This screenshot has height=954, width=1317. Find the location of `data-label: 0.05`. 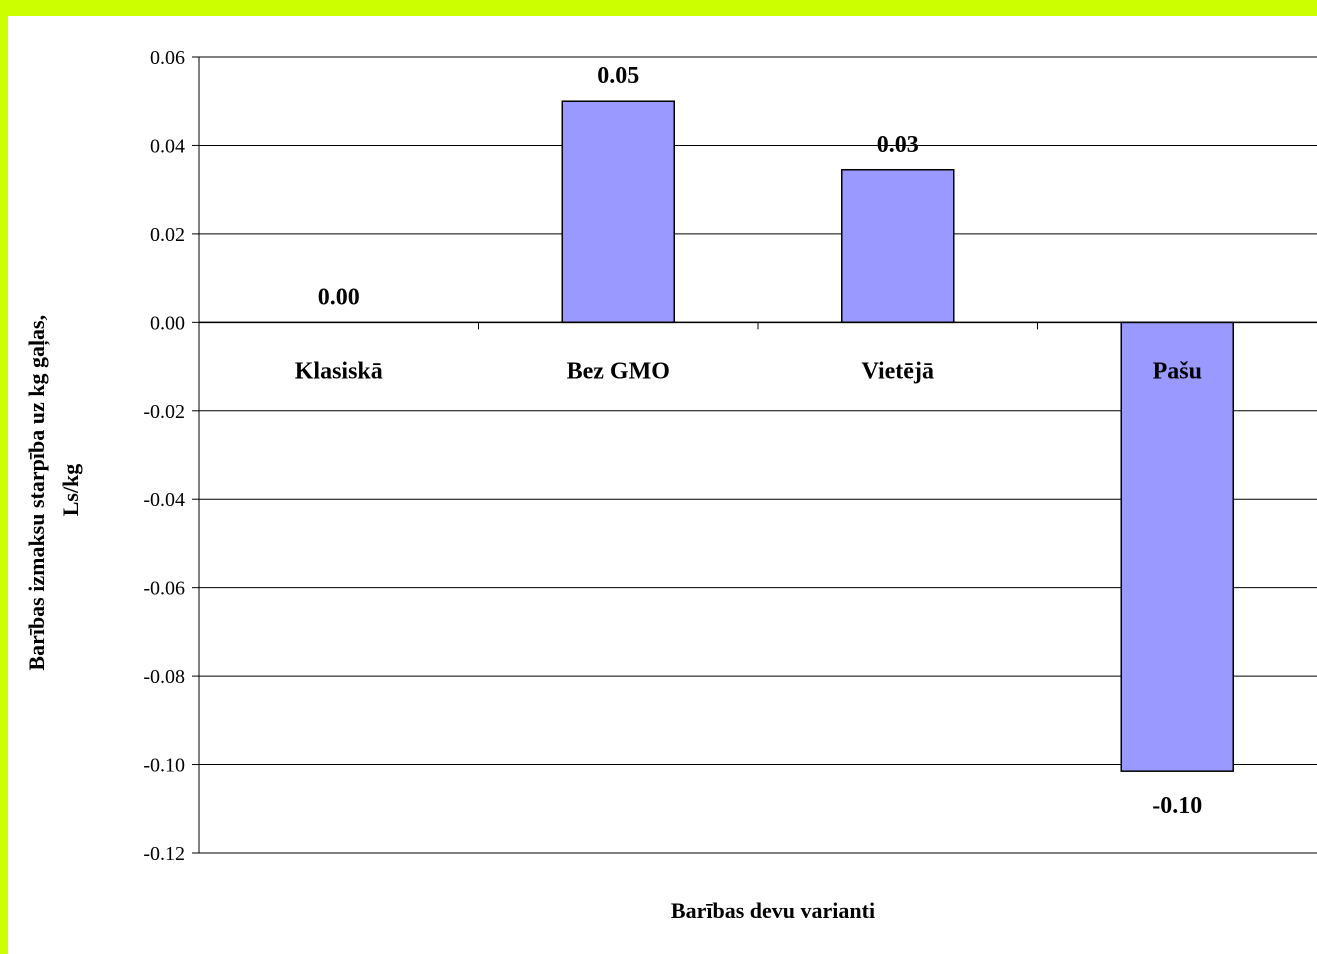

data-label: 0.05 is located at coordinates (618, 76).